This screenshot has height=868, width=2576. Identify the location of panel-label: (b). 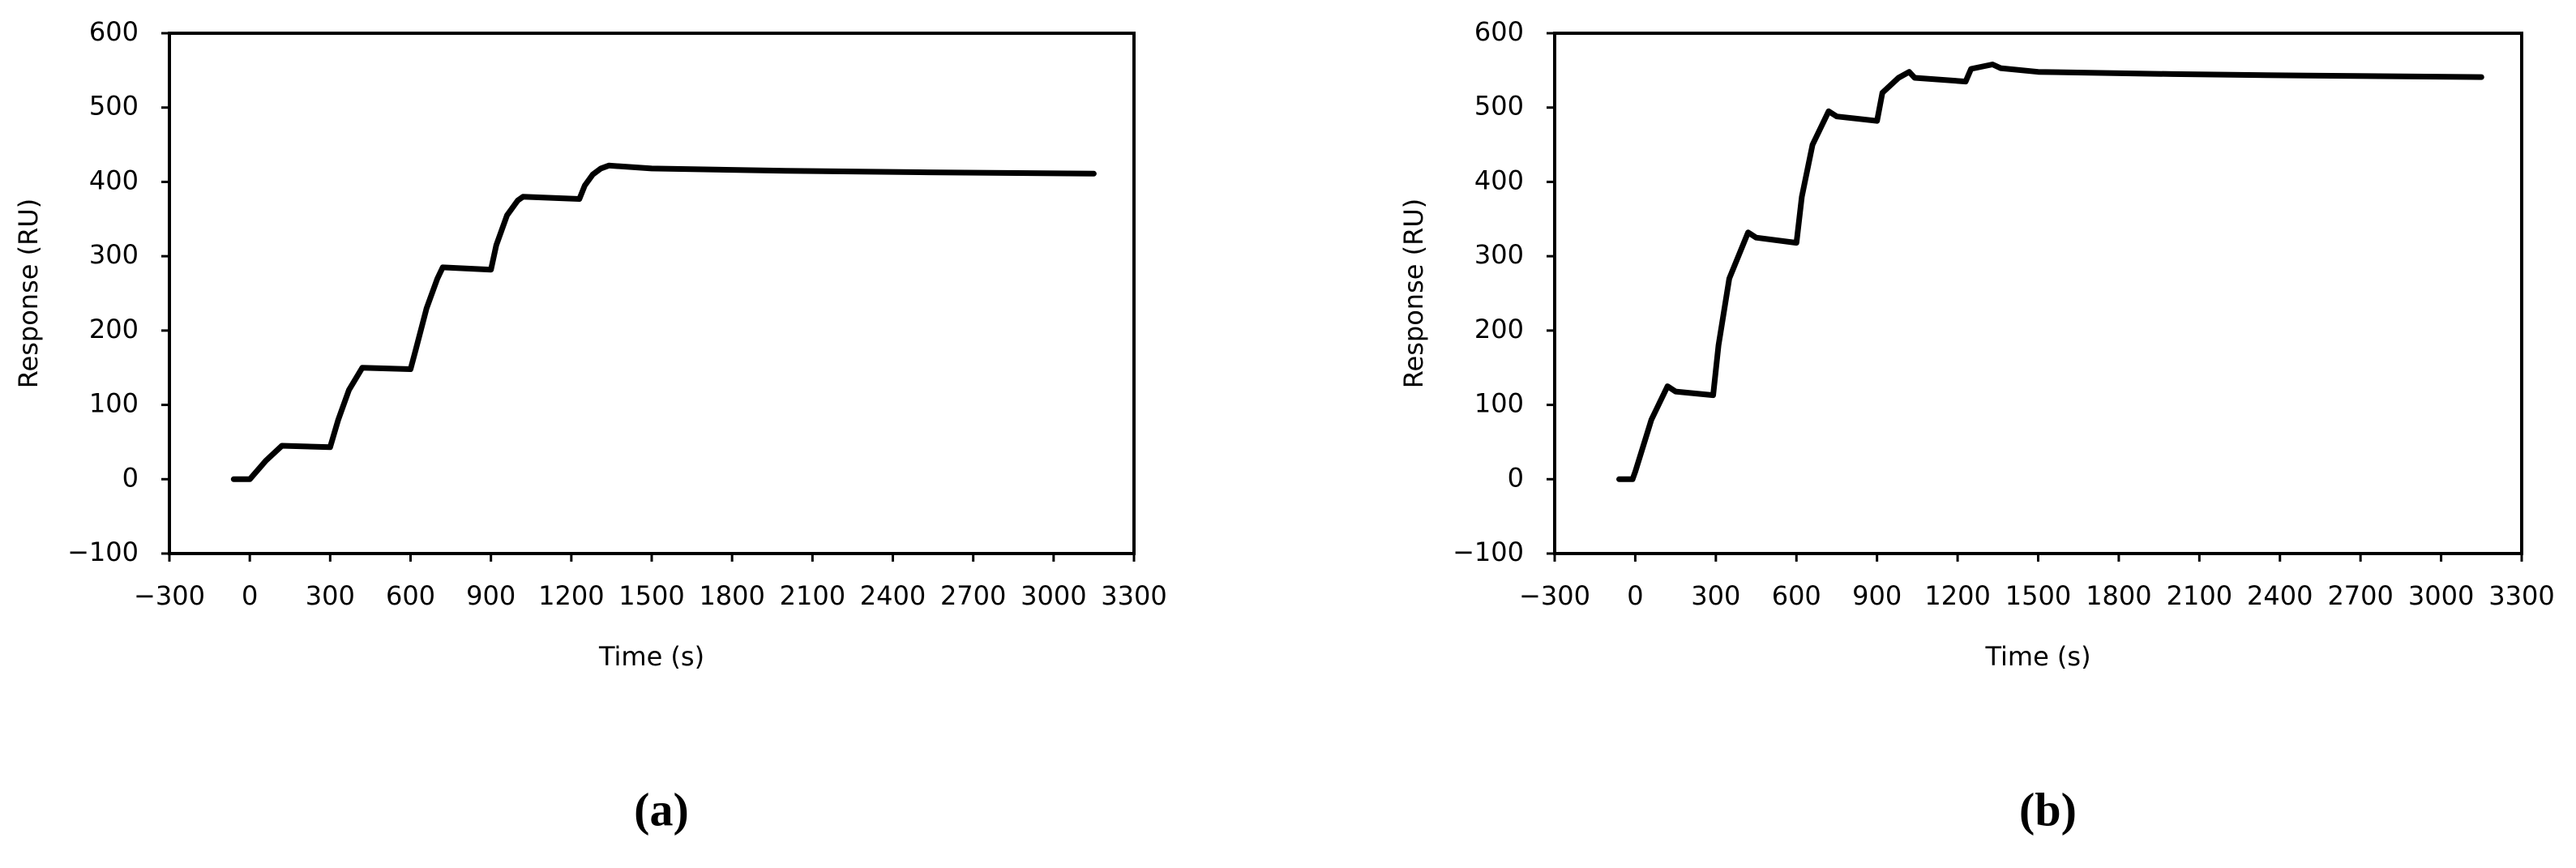
(2048, 809).